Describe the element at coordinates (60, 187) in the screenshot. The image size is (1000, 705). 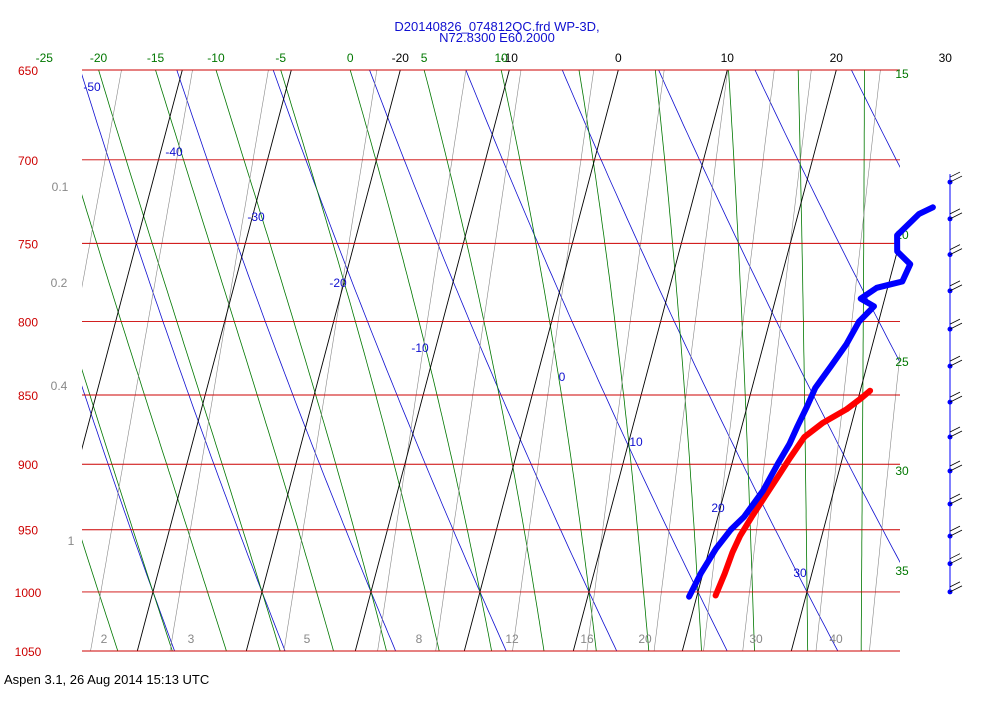
I see `mixing-ratio-left-label: 0.1` at that location.